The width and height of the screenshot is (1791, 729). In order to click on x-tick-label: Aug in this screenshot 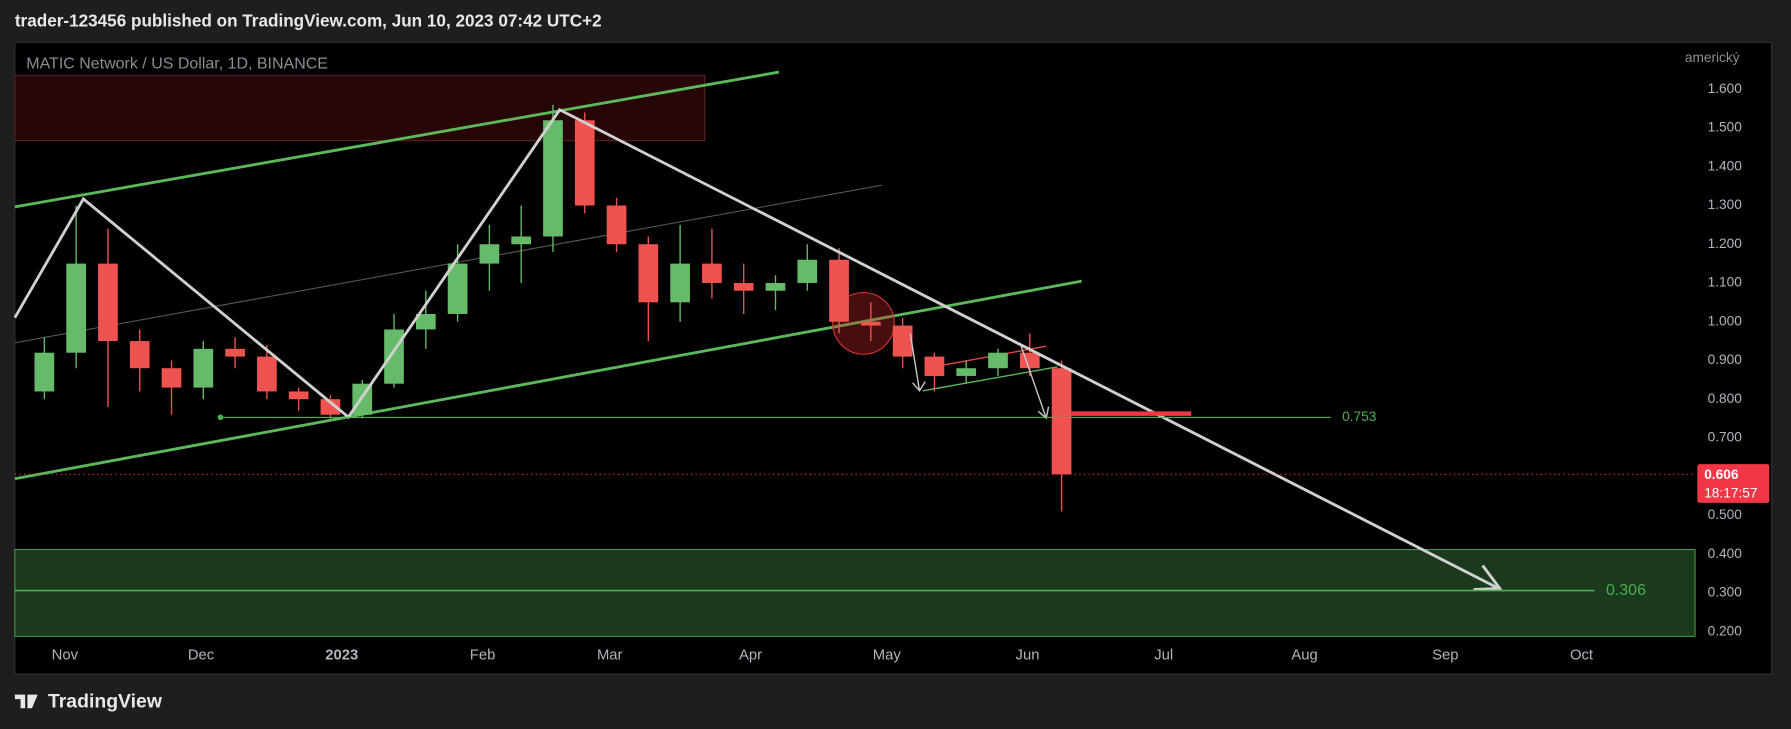, I will do `click(1304, 656)`.